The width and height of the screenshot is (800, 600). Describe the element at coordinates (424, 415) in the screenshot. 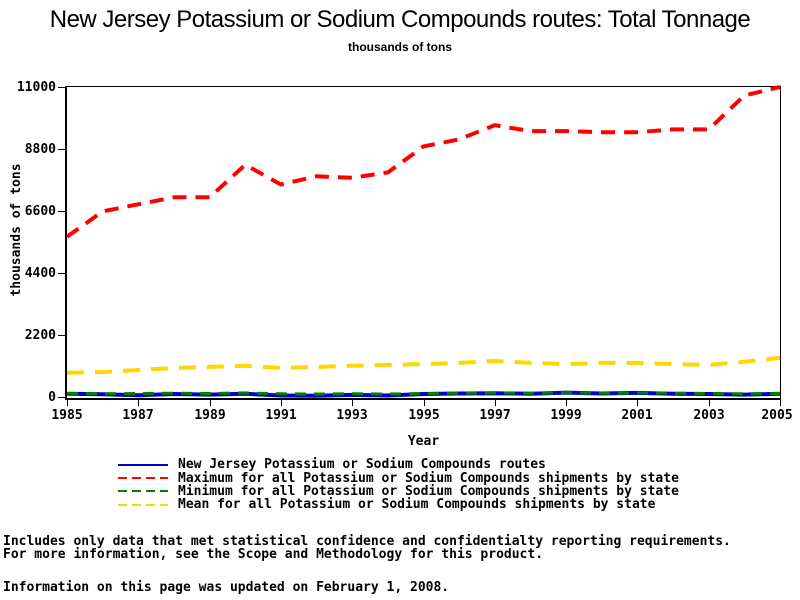

I see `x-tick-label: 1995` at that location.